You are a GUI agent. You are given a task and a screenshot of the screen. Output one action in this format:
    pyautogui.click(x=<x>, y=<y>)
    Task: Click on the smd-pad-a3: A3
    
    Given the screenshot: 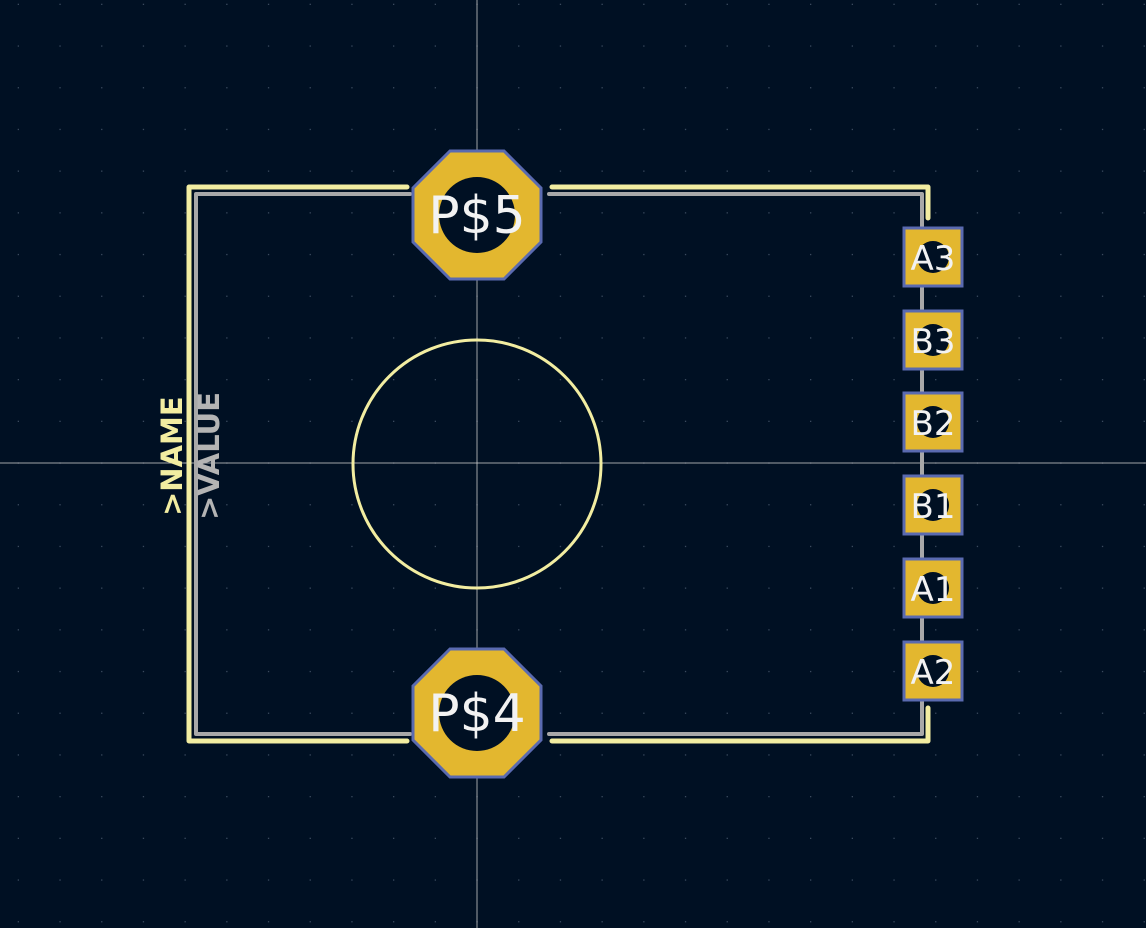 What is the action you would take?
    pyautogui.click(x=933, y=257)
    